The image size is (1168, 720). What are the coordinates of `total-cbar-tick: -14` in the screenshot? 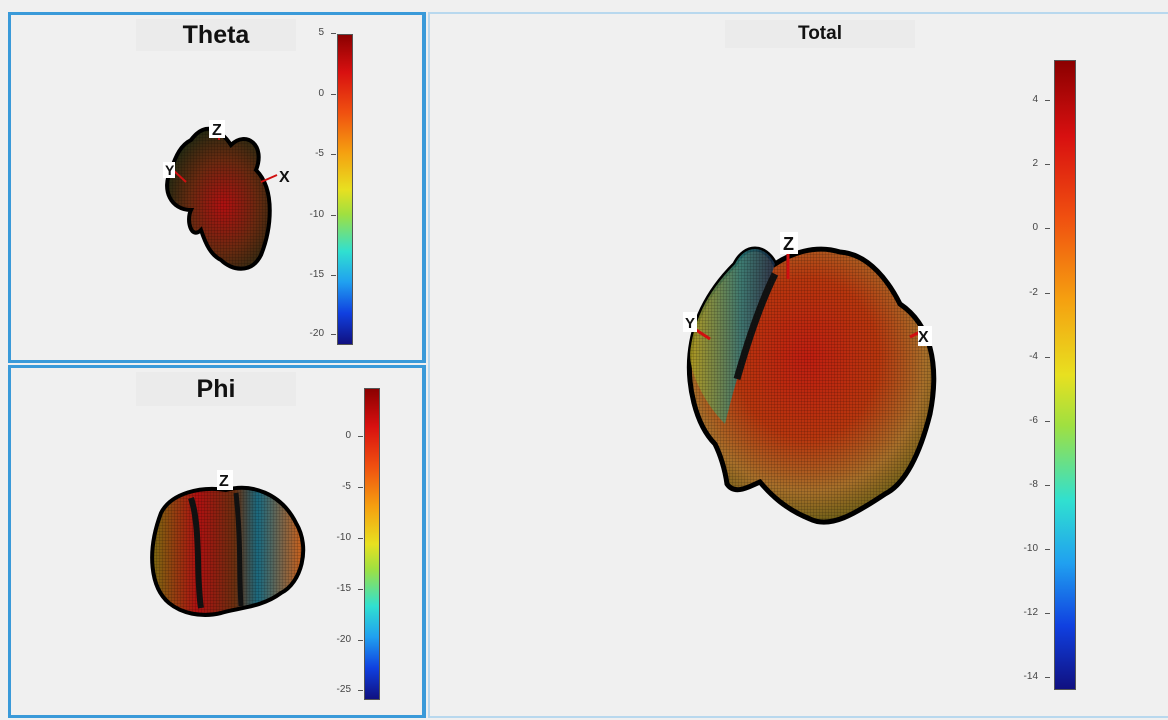 It's located at (1029, 676).